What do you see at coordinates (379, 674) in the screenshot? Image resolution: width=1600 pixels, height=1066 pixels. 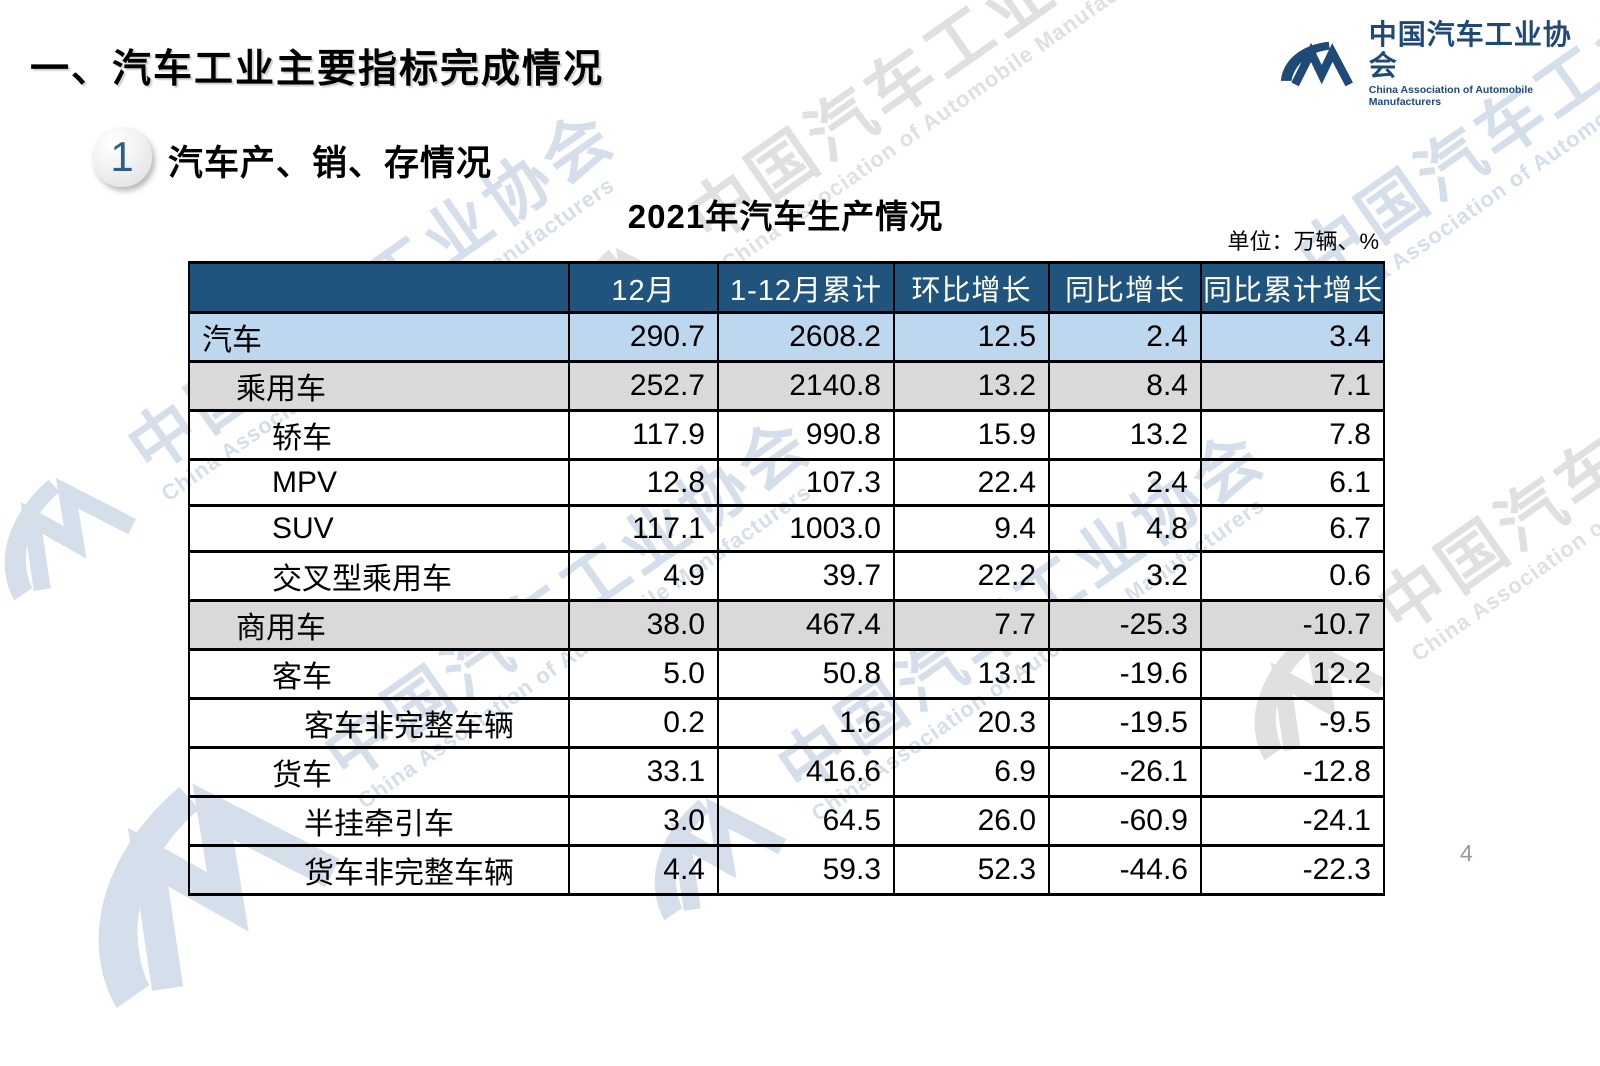 I see `row-label: 客车` at bounding box center [379, 674].